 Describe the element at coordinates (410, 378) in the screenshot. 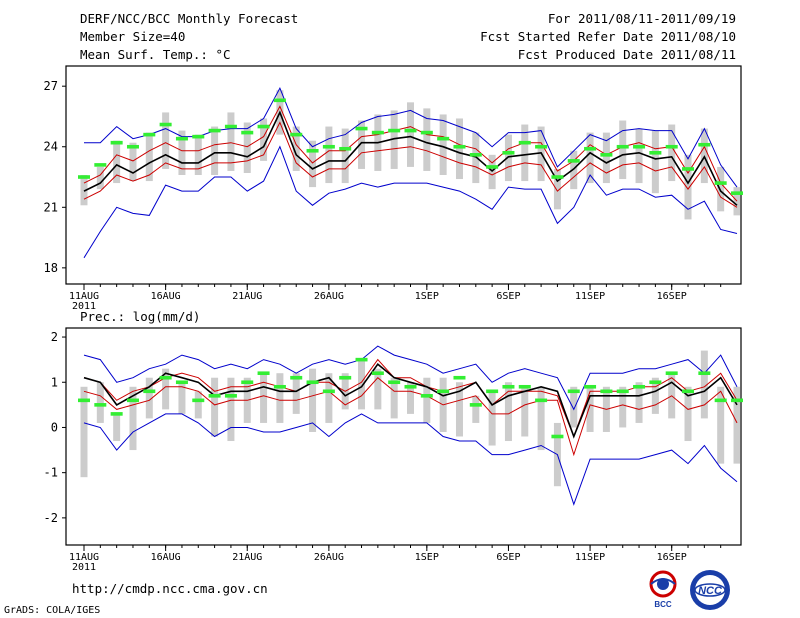

I see `max-line` at that location.